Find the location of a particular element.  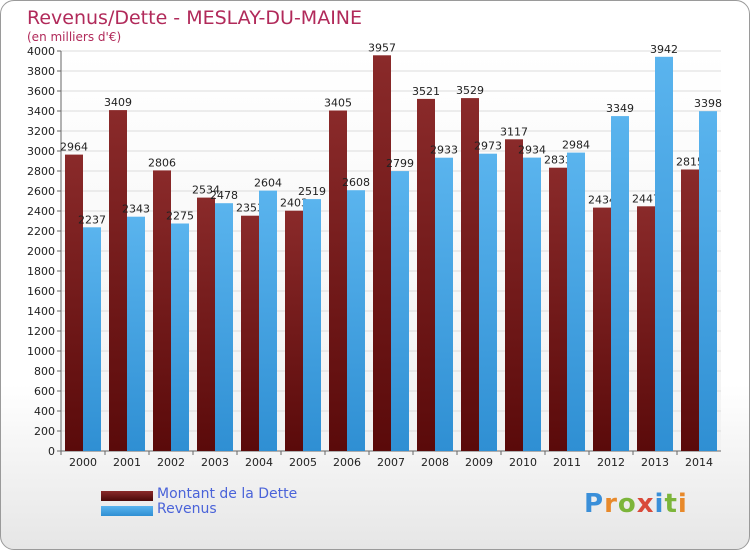

data-label-dette: 3957 is located at coordinates (382, 47).